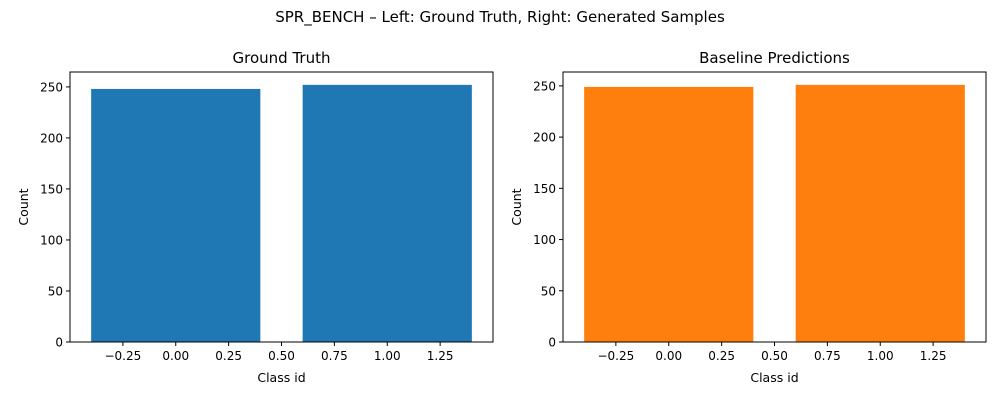 The width and height of the screenshot is (1000, 400). Describe the element at coordinates (544, 189) in the screenshot. I see `y-tick-label-1-3: 150` at that location.